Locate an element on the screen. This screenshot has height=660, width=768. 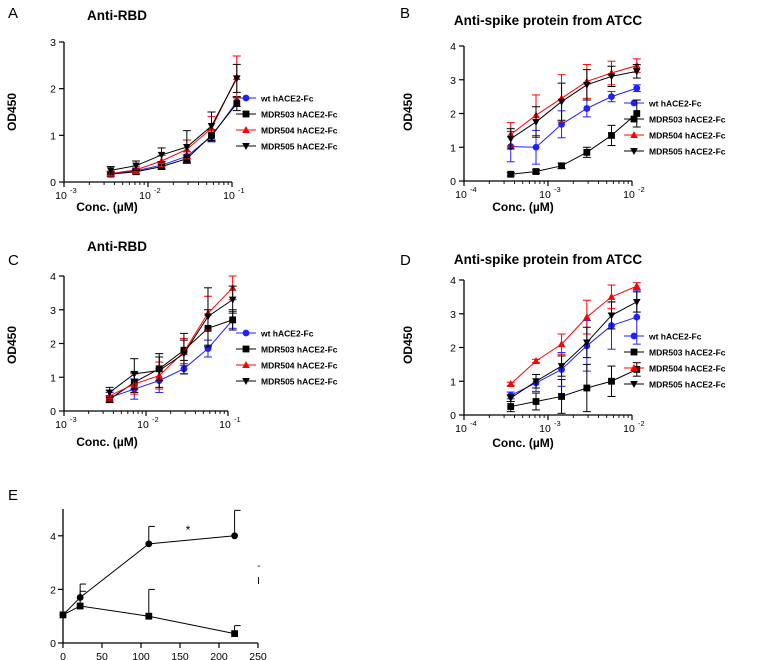
panel-e: E 0 2 4 0 50 100 150 200 250 * - I is located at coordinates (137, 573).